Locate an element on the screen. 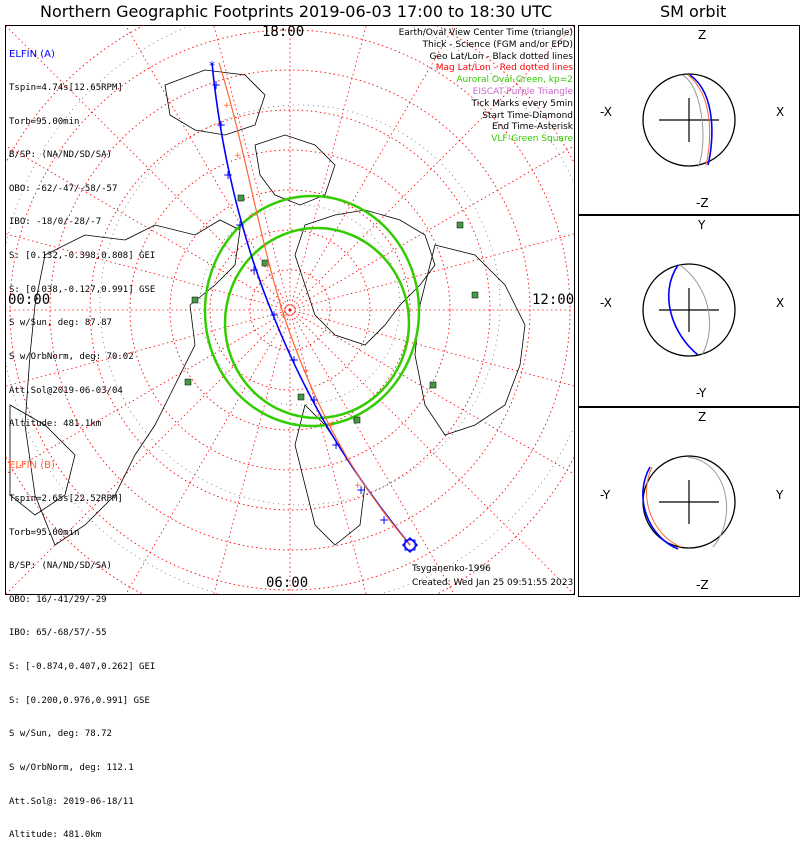 This screenshot has width=800, height=853. earth-outline is located at coordinates (689, 120).